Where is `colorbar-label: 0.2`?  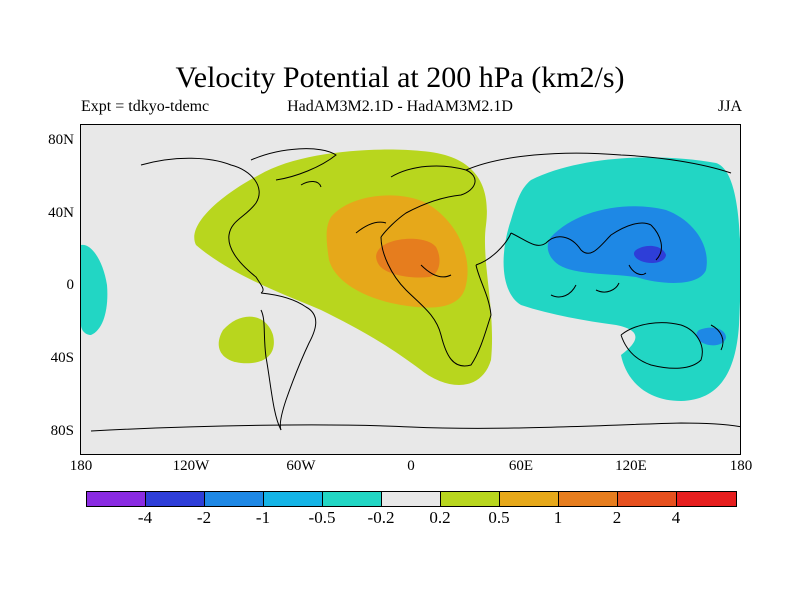
colorbar-label: 0.2 is located at coordinates (440, 517).